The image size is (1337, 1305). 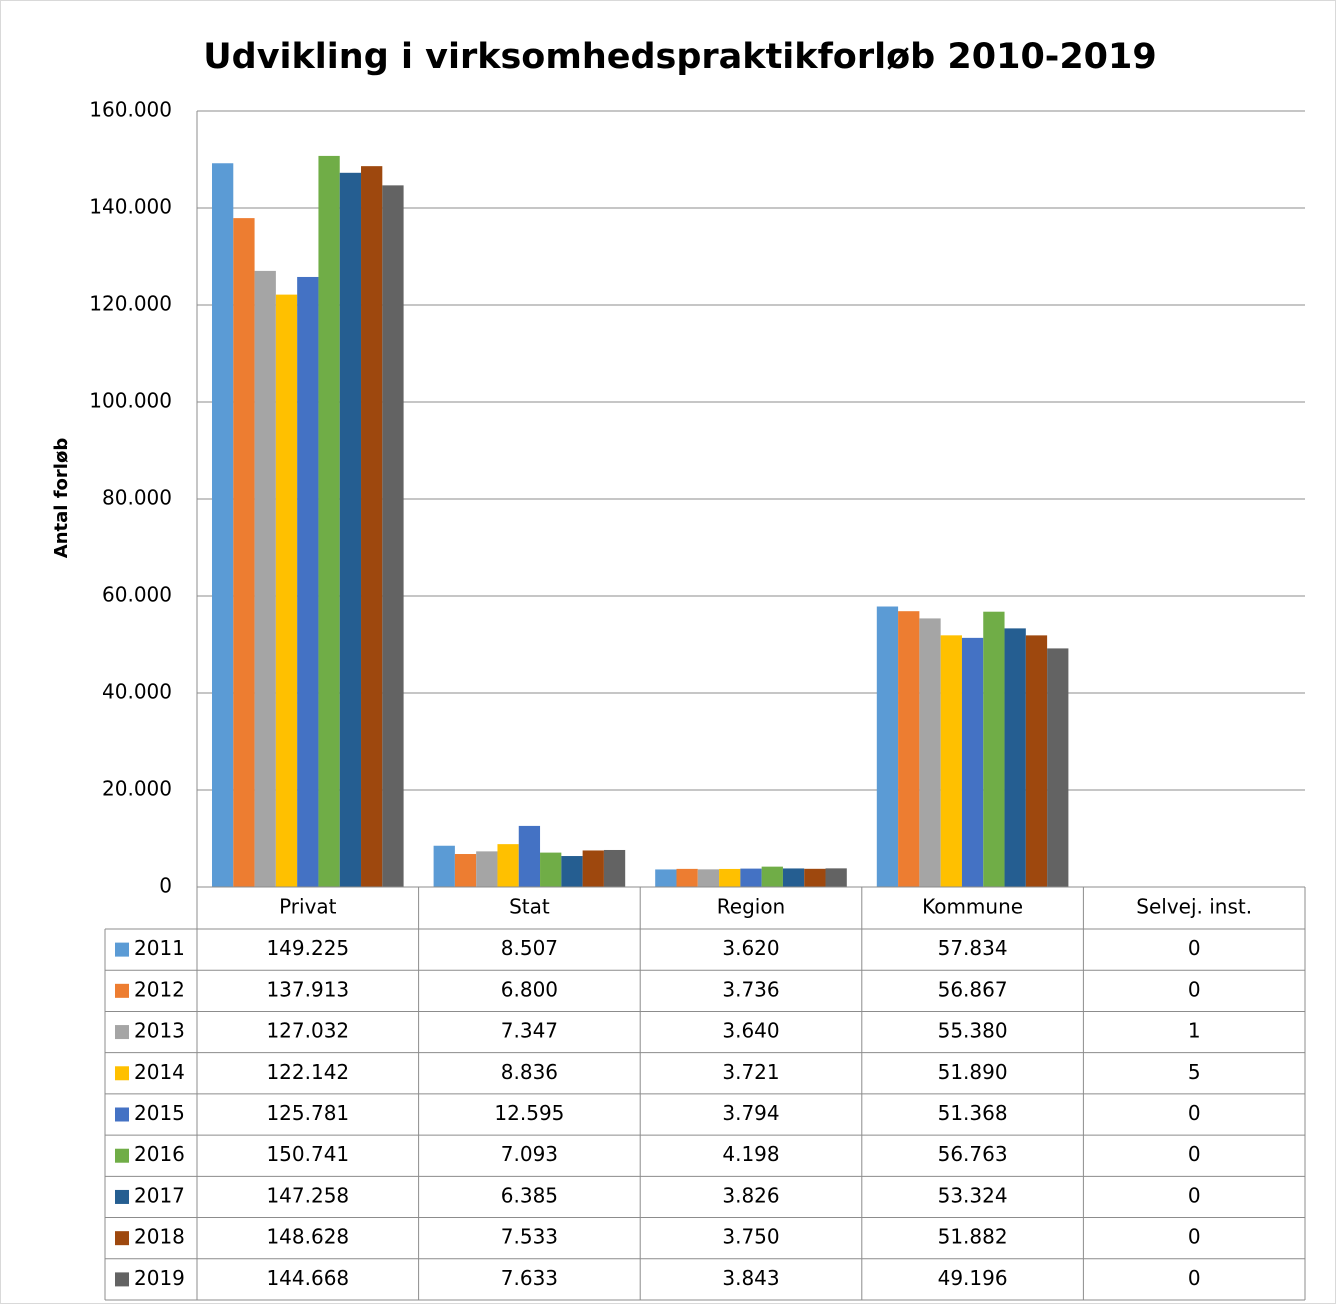 I want to click on table-value: 147.258, so click(x=307, y=1195).